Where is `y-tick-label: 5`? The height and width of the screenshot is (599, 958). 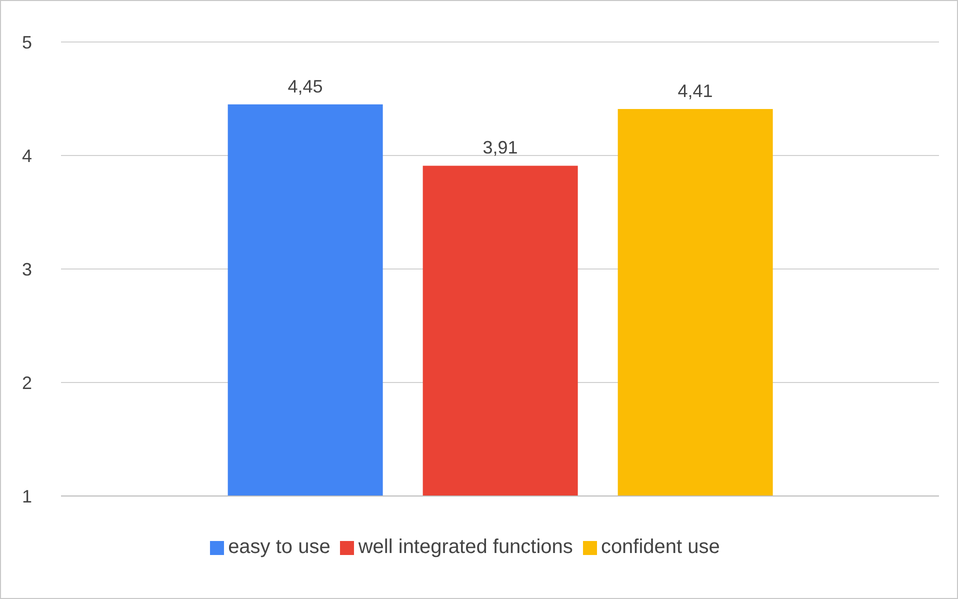 y-tick-label: 5 is located at coordinates (27, 42).